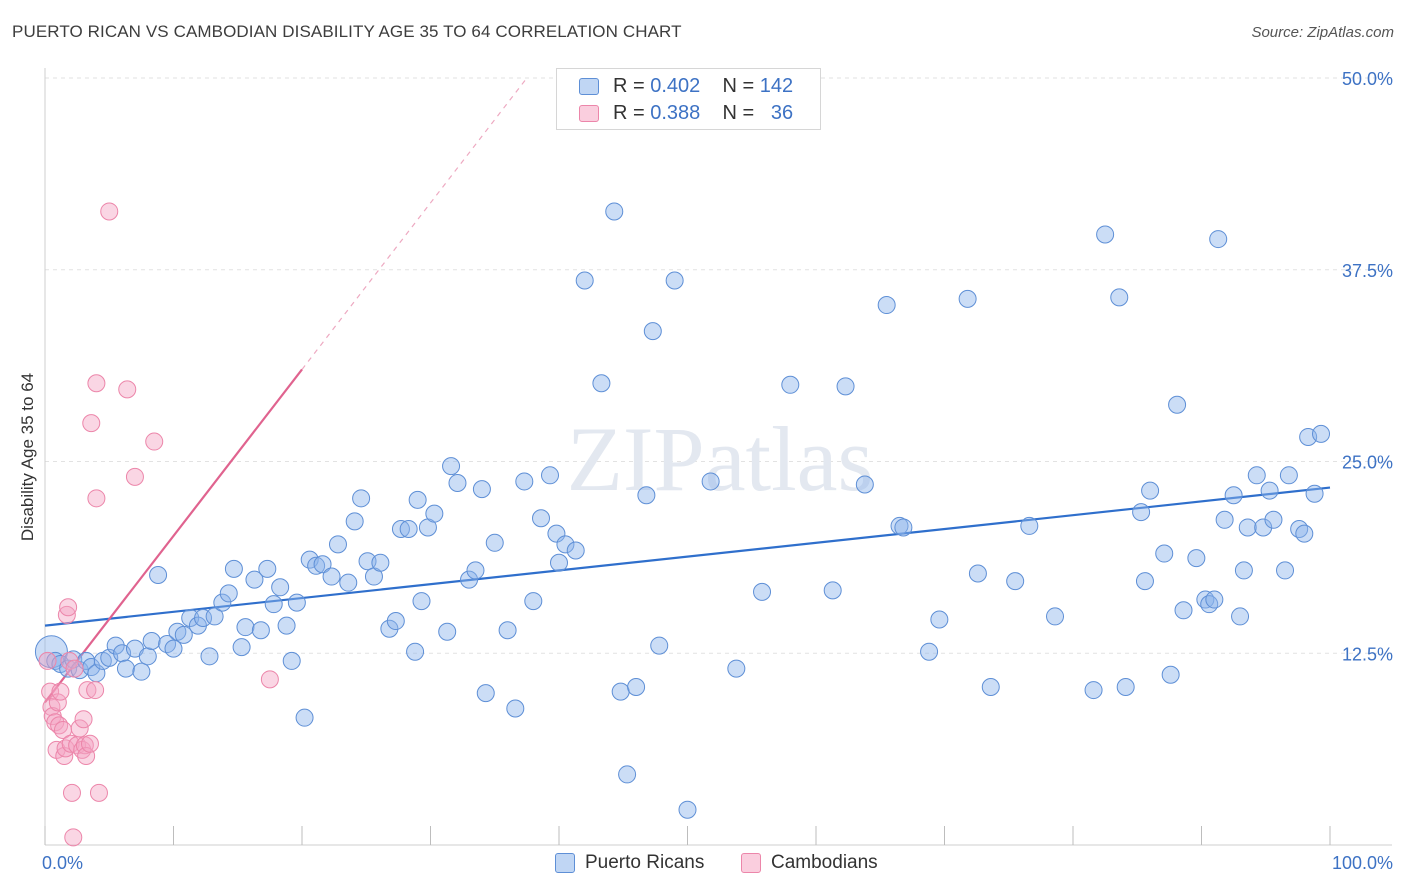 This screenshot has height=892, width=1406. Describe the element at coordinates (687, 556) in the screenshot. I see `trend-line` at that location.